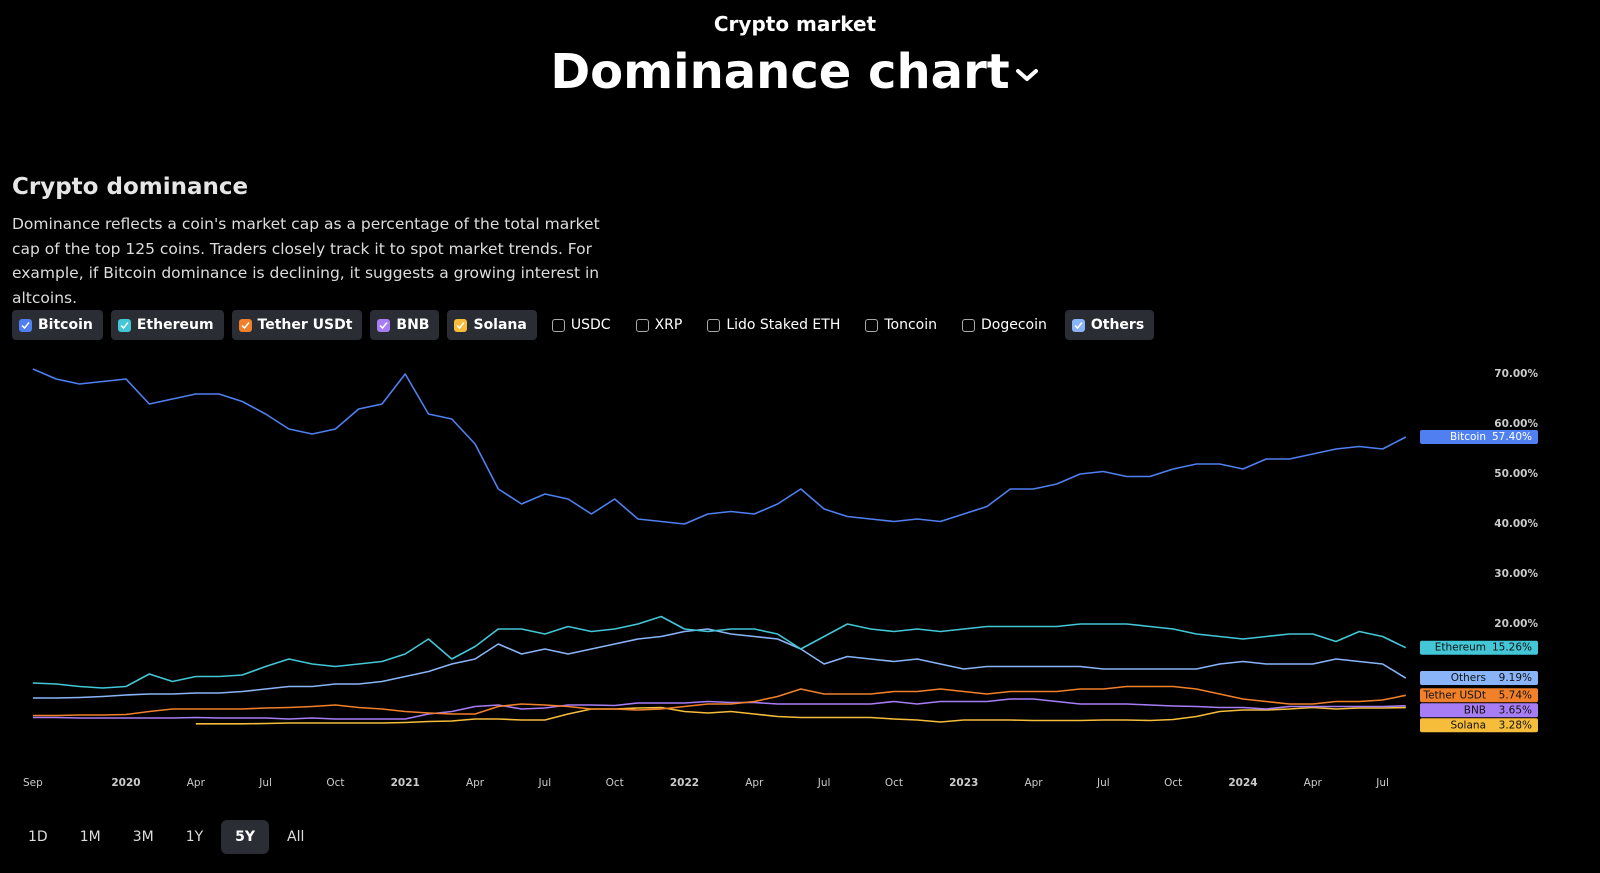 This screenshot has height=873, width=1600. What do you see at coordinates (1516, 624) in the screenshot?
I see `y-tick-label: 20.00%` at bounding box center [1516, 624].